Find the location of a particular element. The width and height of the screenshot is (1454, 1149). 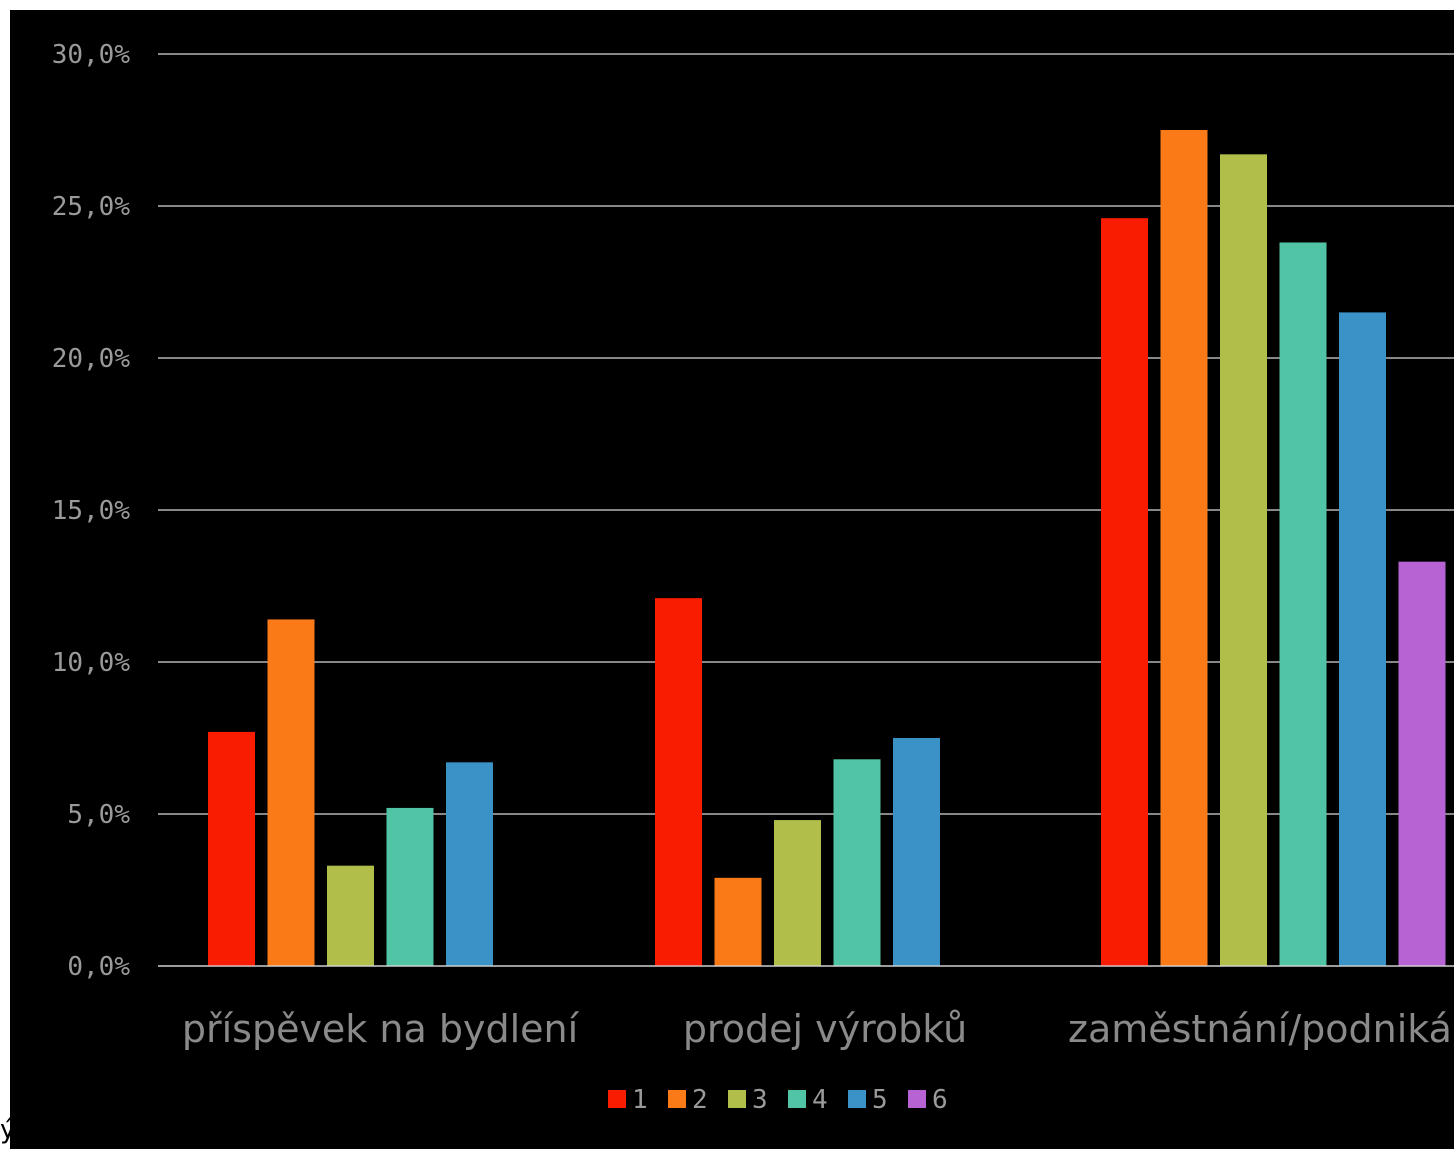

y-tick-label: 15,0% is located at coordinates (91, 511).